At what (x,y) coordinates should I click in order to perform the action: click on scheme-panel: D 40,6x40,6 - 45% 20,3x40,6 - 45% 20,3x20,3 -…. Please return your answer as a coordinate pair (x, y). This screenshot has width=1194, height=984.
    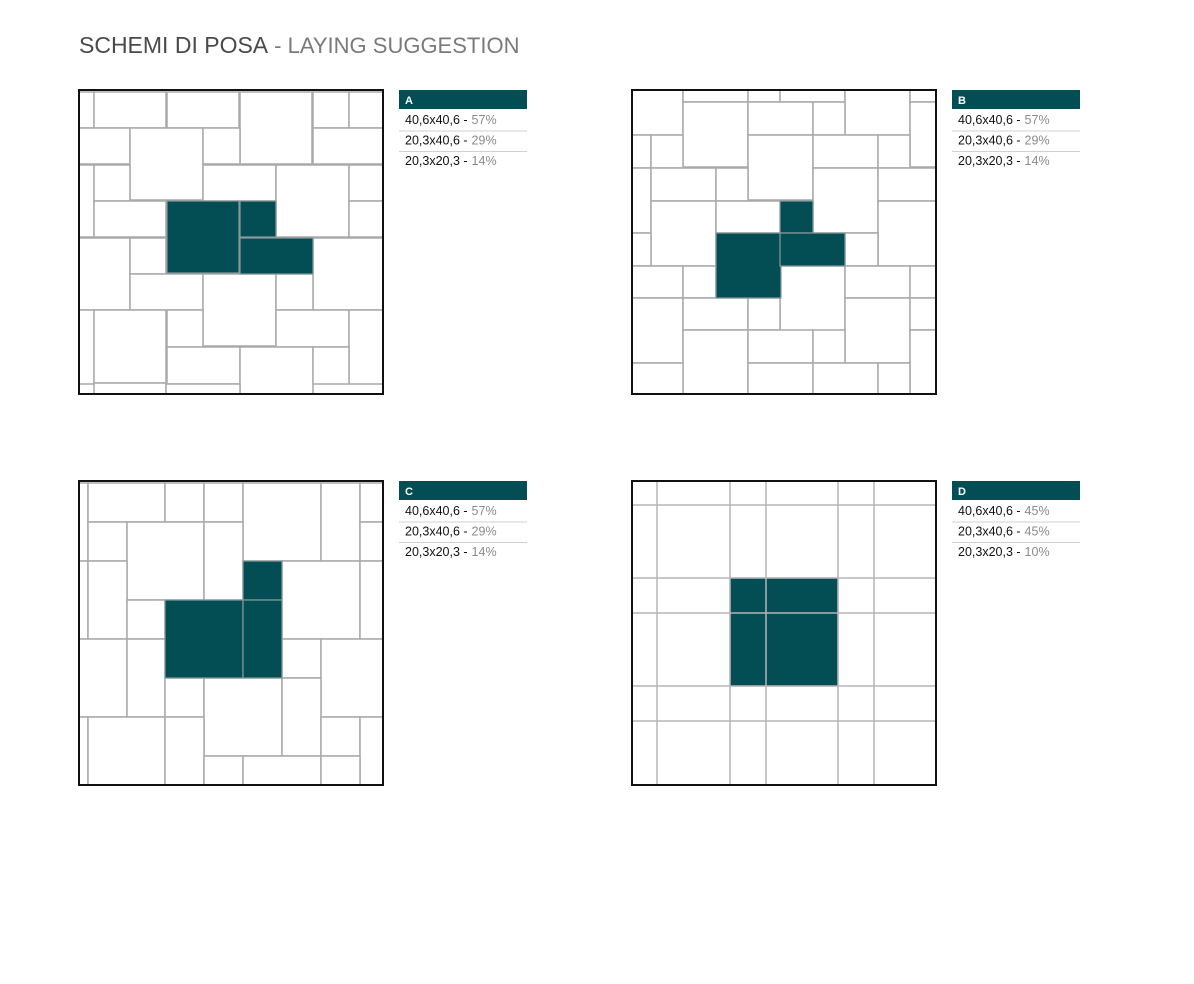
    Looking at the image, I should click on (855, 633).